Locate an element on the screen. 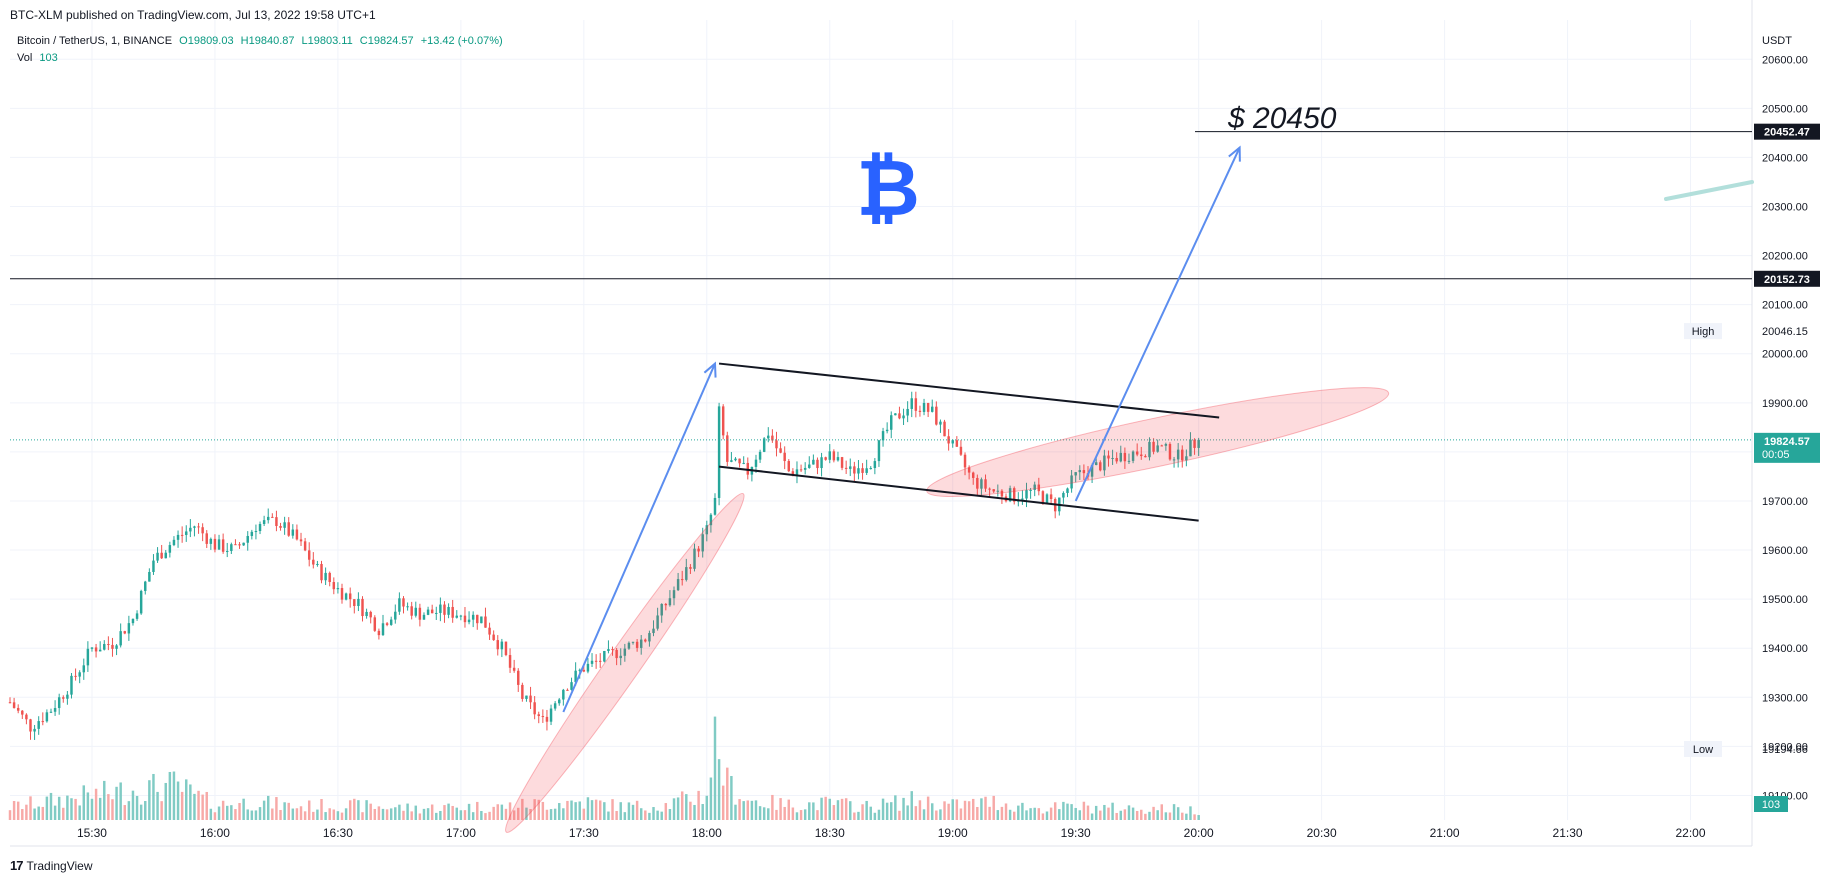 The image size is (1834, 882). volume-label: Vol is located at coordinates (25, 58).